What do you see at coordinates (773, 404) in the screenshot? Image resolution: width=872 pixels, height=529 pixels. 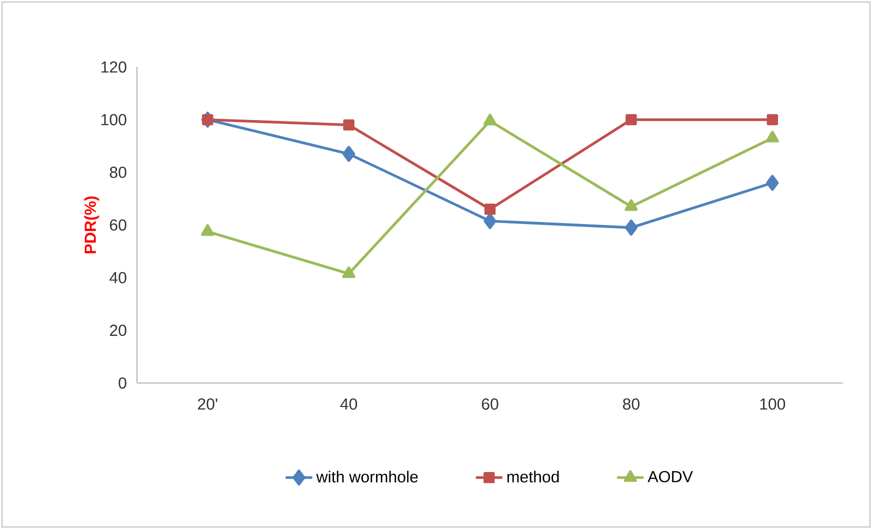 I see `x-tick-label: 100` at bounding box center [773, 404].